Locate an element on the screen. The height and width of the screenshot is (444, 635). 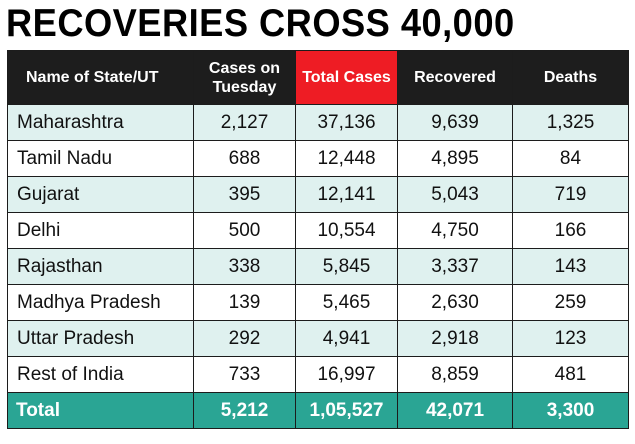
cases-on-tuesday-cell: 292 is located at coordinates (244, 338).